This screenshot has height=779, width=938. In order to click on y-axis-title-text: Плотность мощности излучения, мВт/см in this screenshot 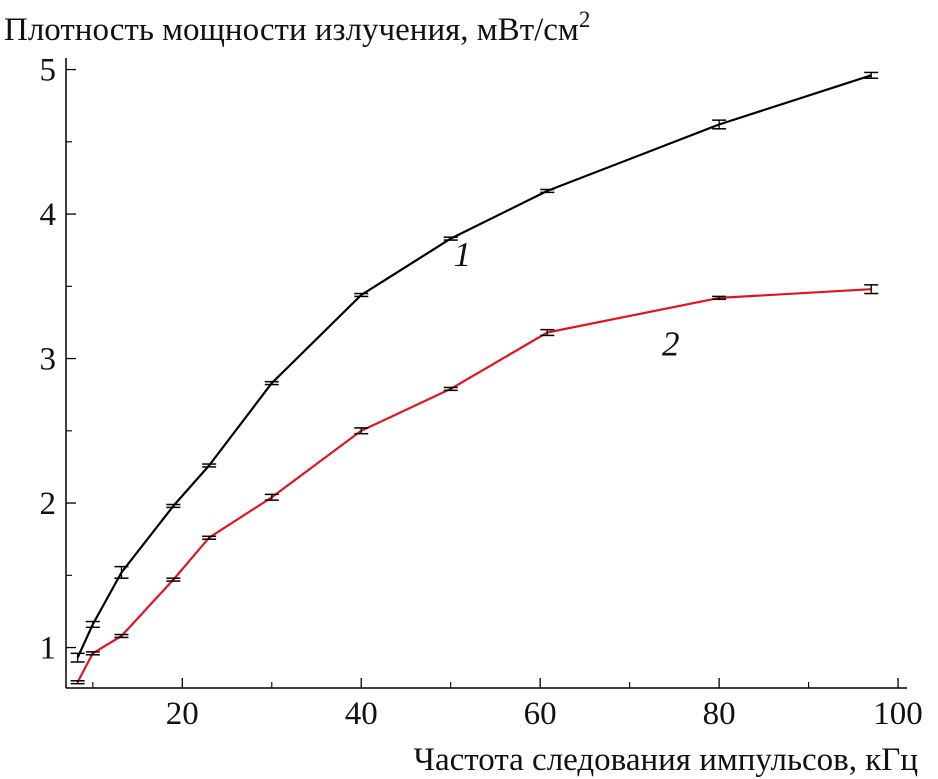, I will do `click(291, 30)`.